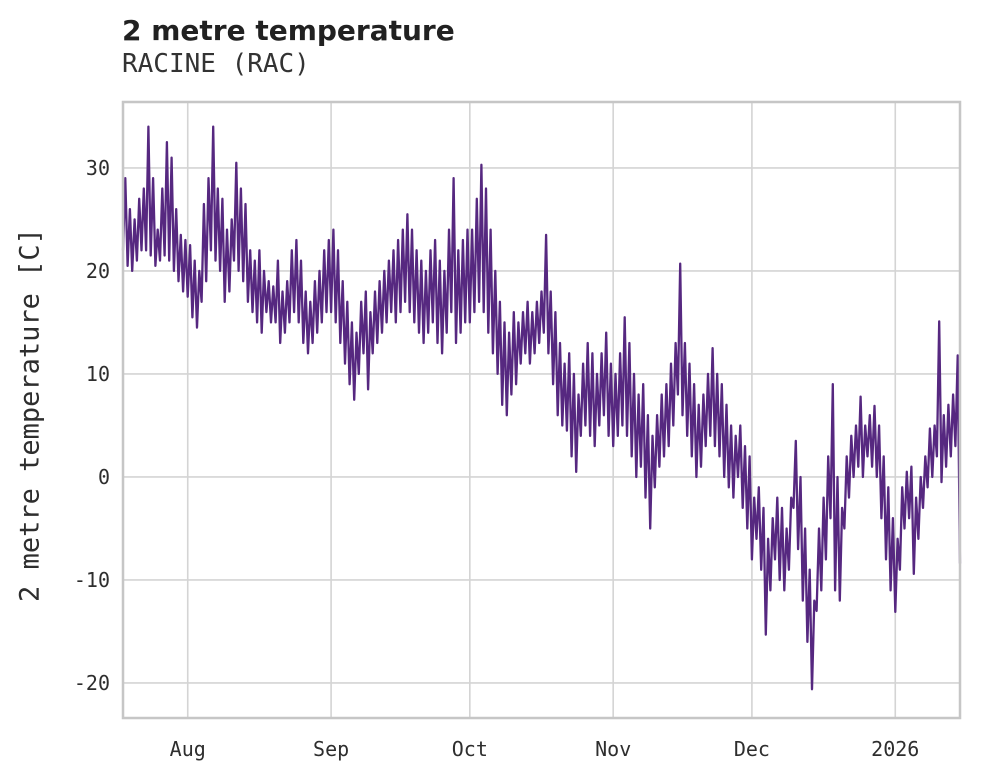 Image resolution: width=981 pixels, height=782 pixels. Describe the element at coordinates (98, 374) in the screenshot. I see `y-tick-label: 10` at that location.